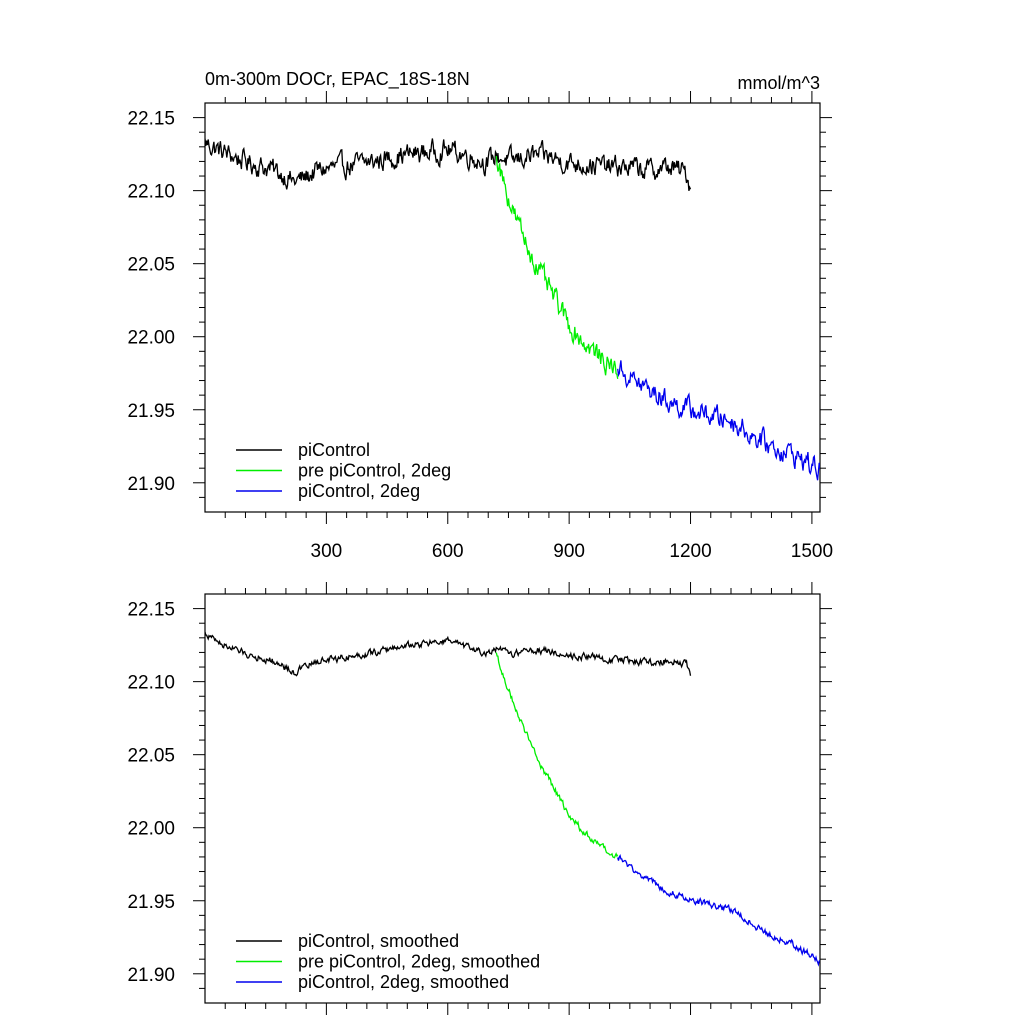 The height and width of the screenshot is (1024, 1024). What do you see at coordinates (812, 551) in the screenshot?
I see `x-tick-label: 1500` at bounding box center [812, 551].